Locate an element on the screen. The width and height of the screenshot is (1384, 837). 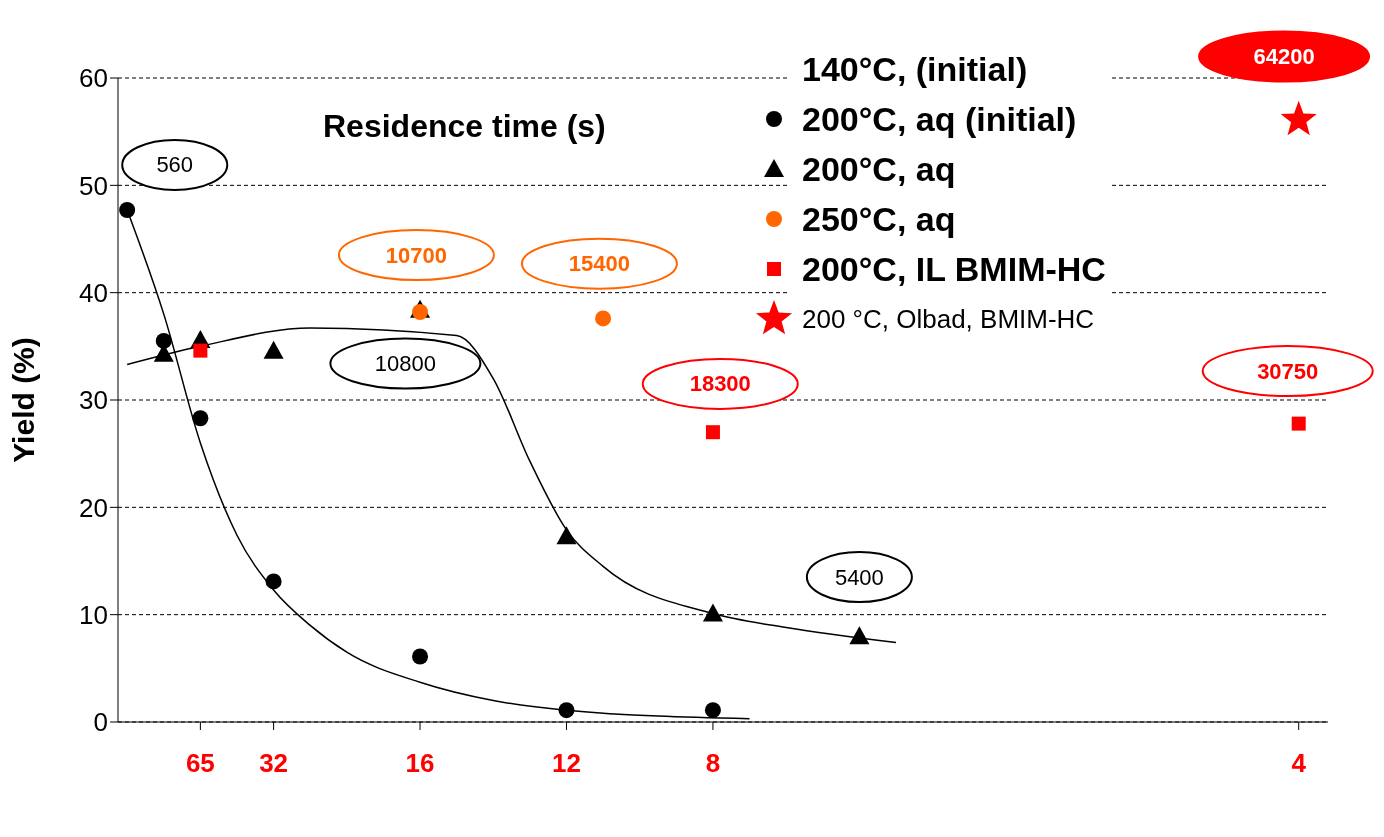
y-tick-label: 40 is located at coordinates (93, 292).